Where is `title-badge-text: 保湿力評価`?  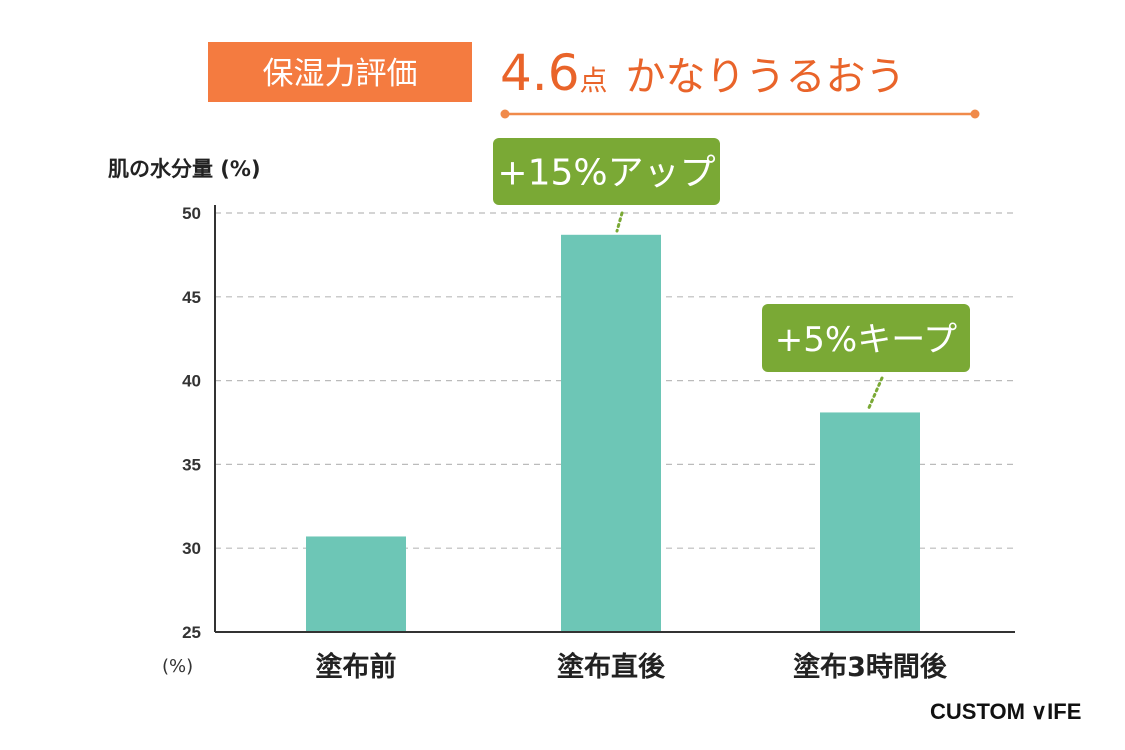 title-badge-text: 保湿力評価 is located at coordinates (340, 74).